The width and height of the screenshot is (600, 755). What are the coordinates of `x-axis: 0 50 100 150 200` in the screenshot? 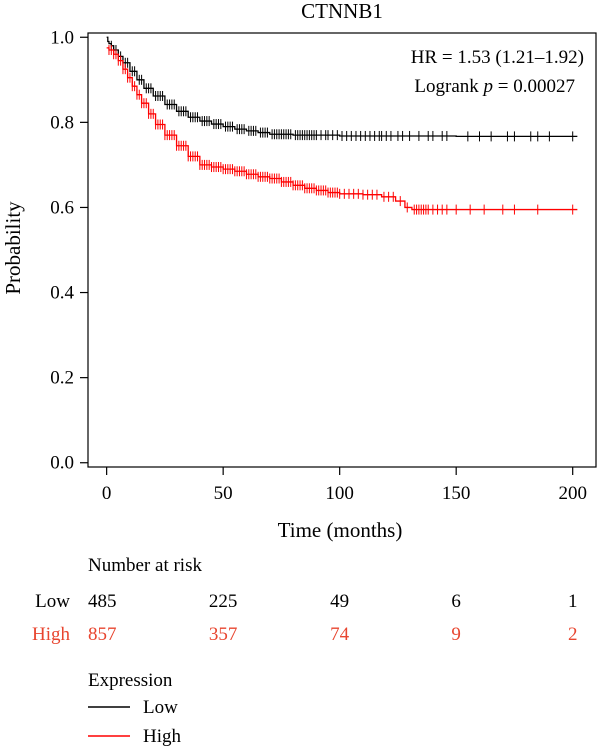 It's located at (344, 485).